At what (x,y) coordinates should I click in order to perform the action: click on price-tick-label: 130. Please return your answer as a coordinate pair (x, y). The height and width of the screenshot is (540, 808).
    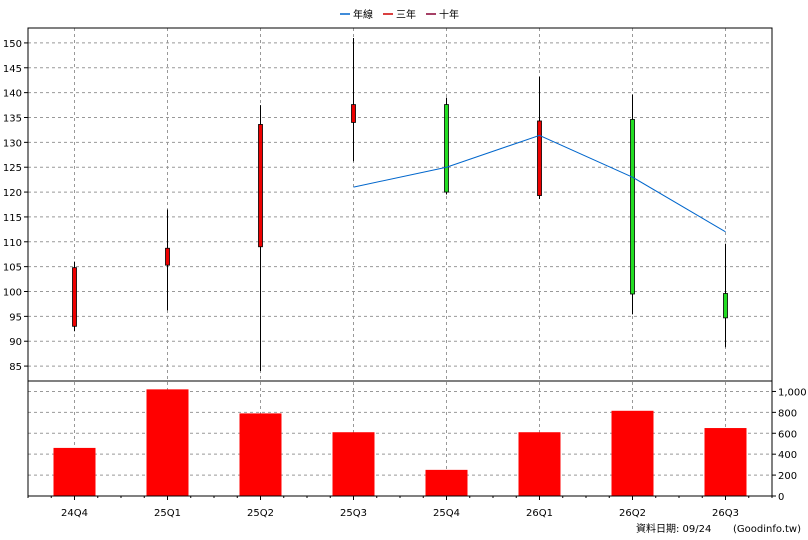
    Looking at the image, I should click on (12, 143).